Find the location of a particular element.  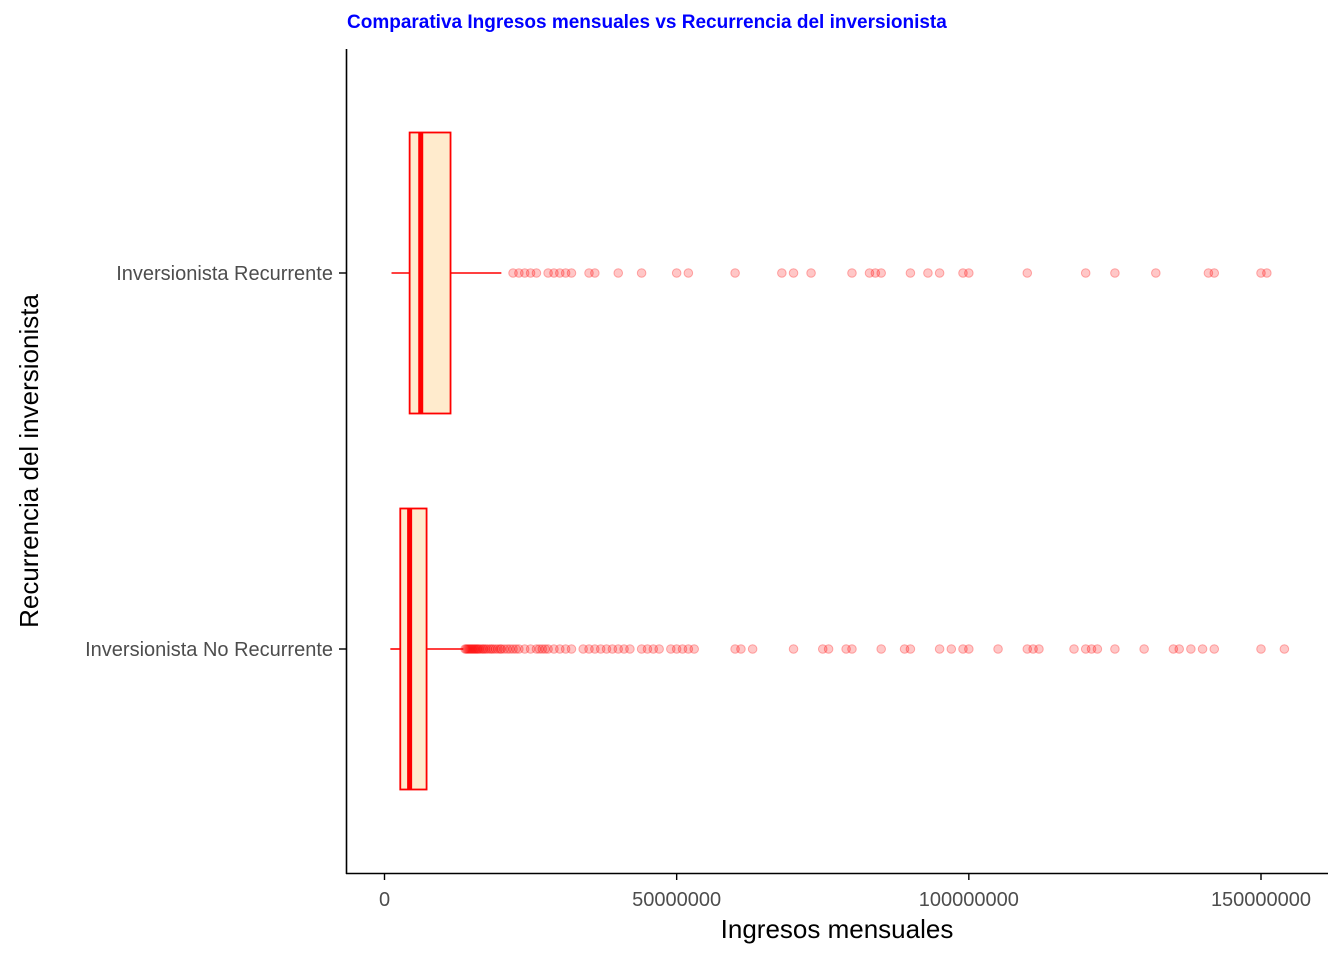

boxes-layer is located at coordinates (446, 461).